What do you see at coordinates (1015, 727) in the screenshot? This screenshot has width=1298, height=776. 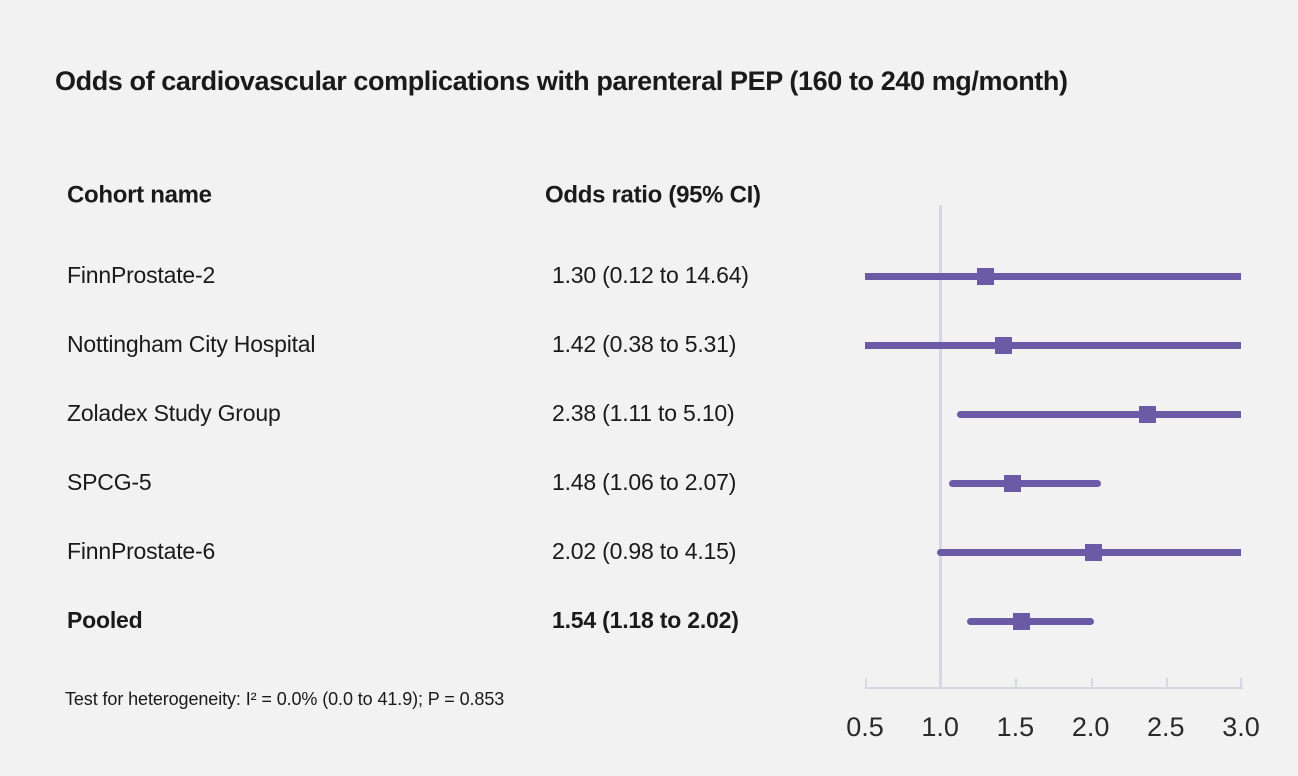 I see `axis-tick-label: 1.5` at bounding box center [1015, 727].